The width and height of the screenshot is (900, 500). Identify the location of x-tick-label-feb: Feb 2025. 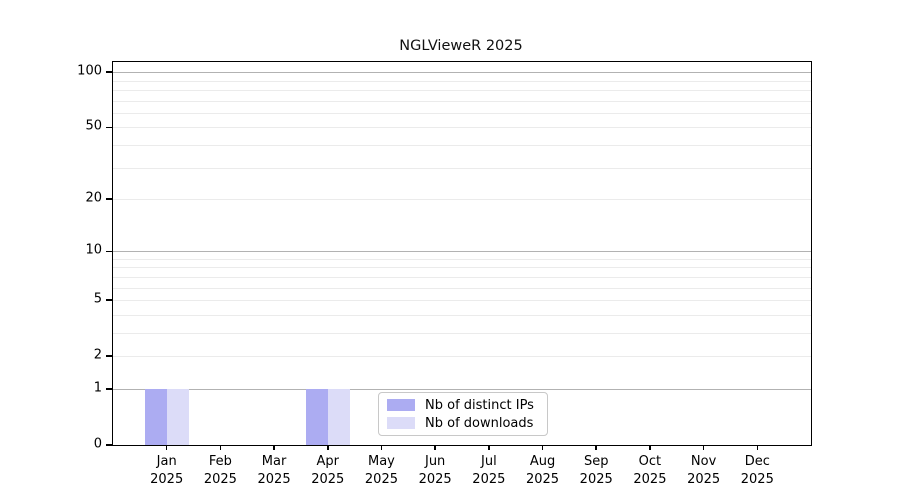
(220, 470).